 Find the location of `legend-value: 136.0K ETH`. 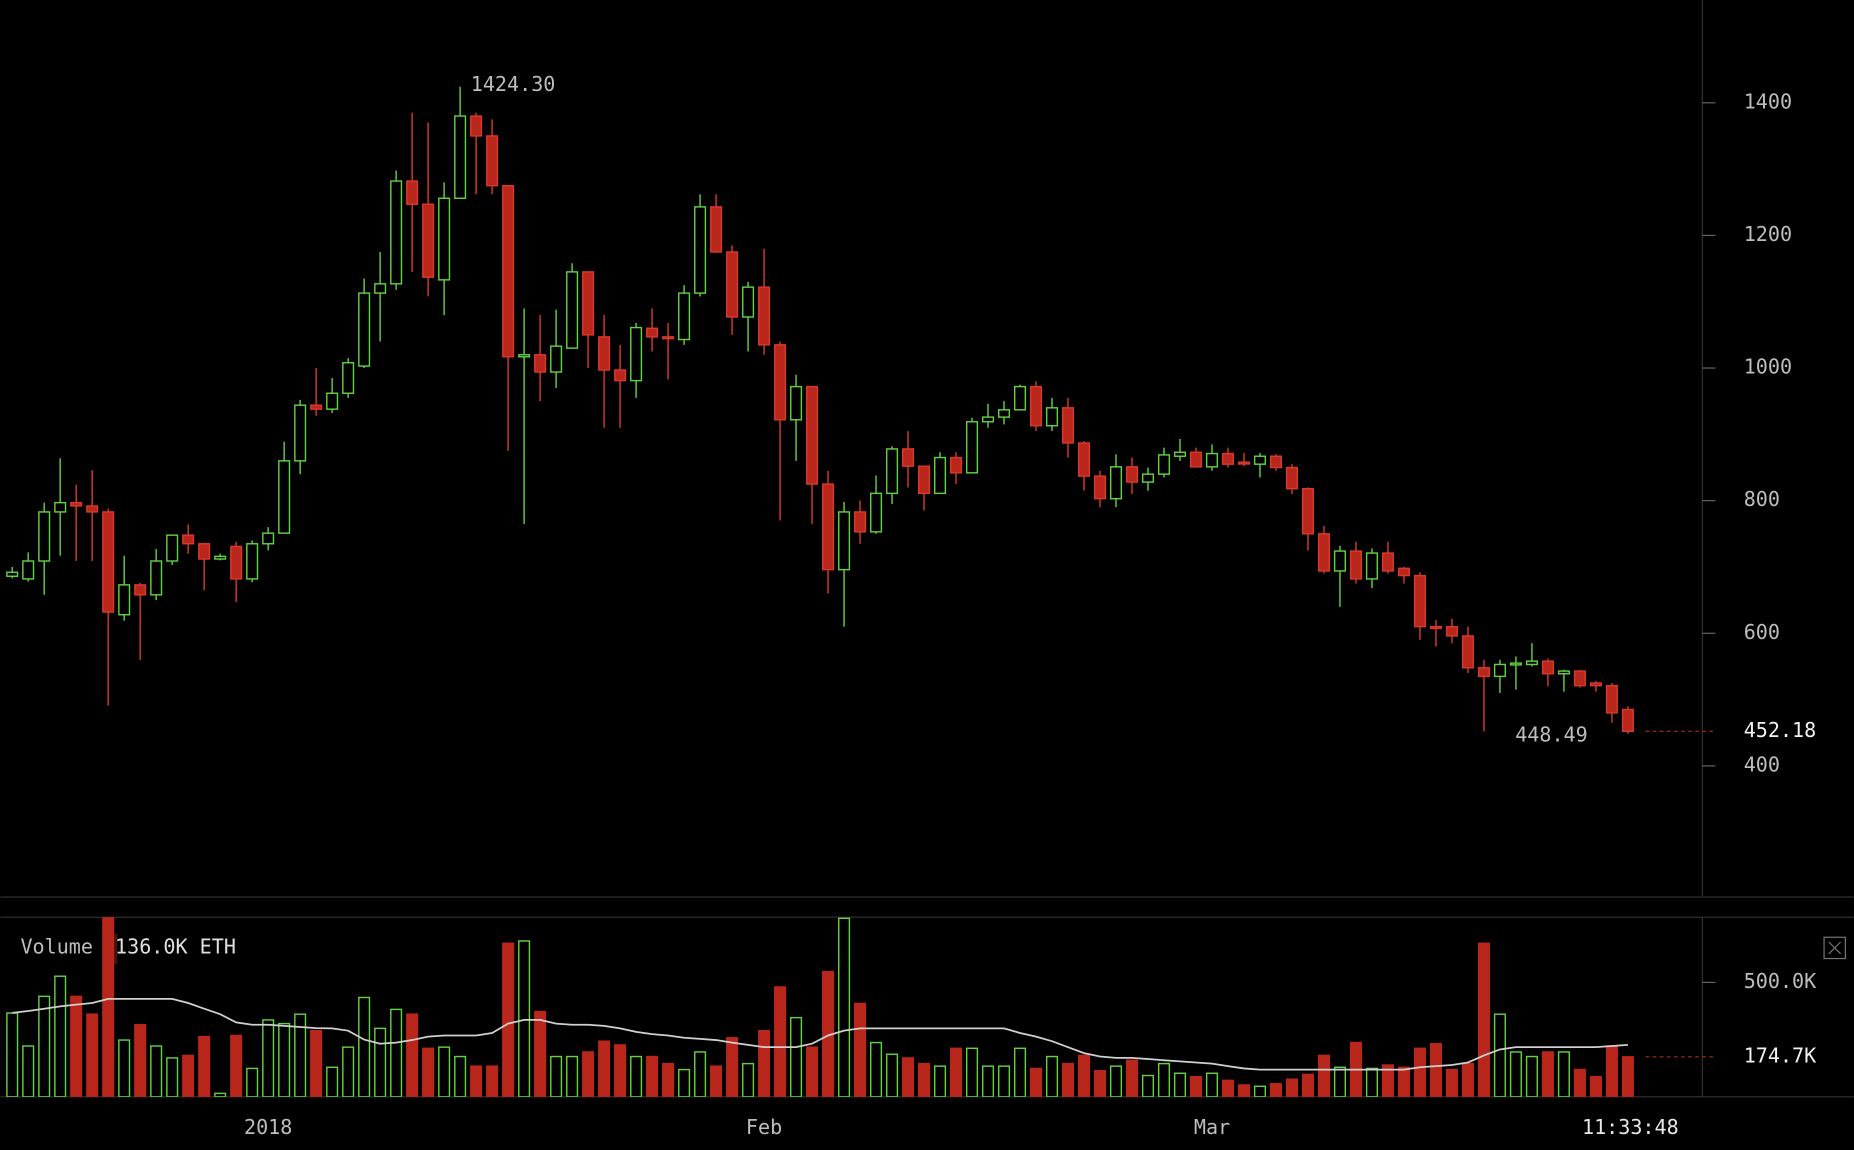

legend-value: 136.0K ETH is located at coordinates (175, 946).